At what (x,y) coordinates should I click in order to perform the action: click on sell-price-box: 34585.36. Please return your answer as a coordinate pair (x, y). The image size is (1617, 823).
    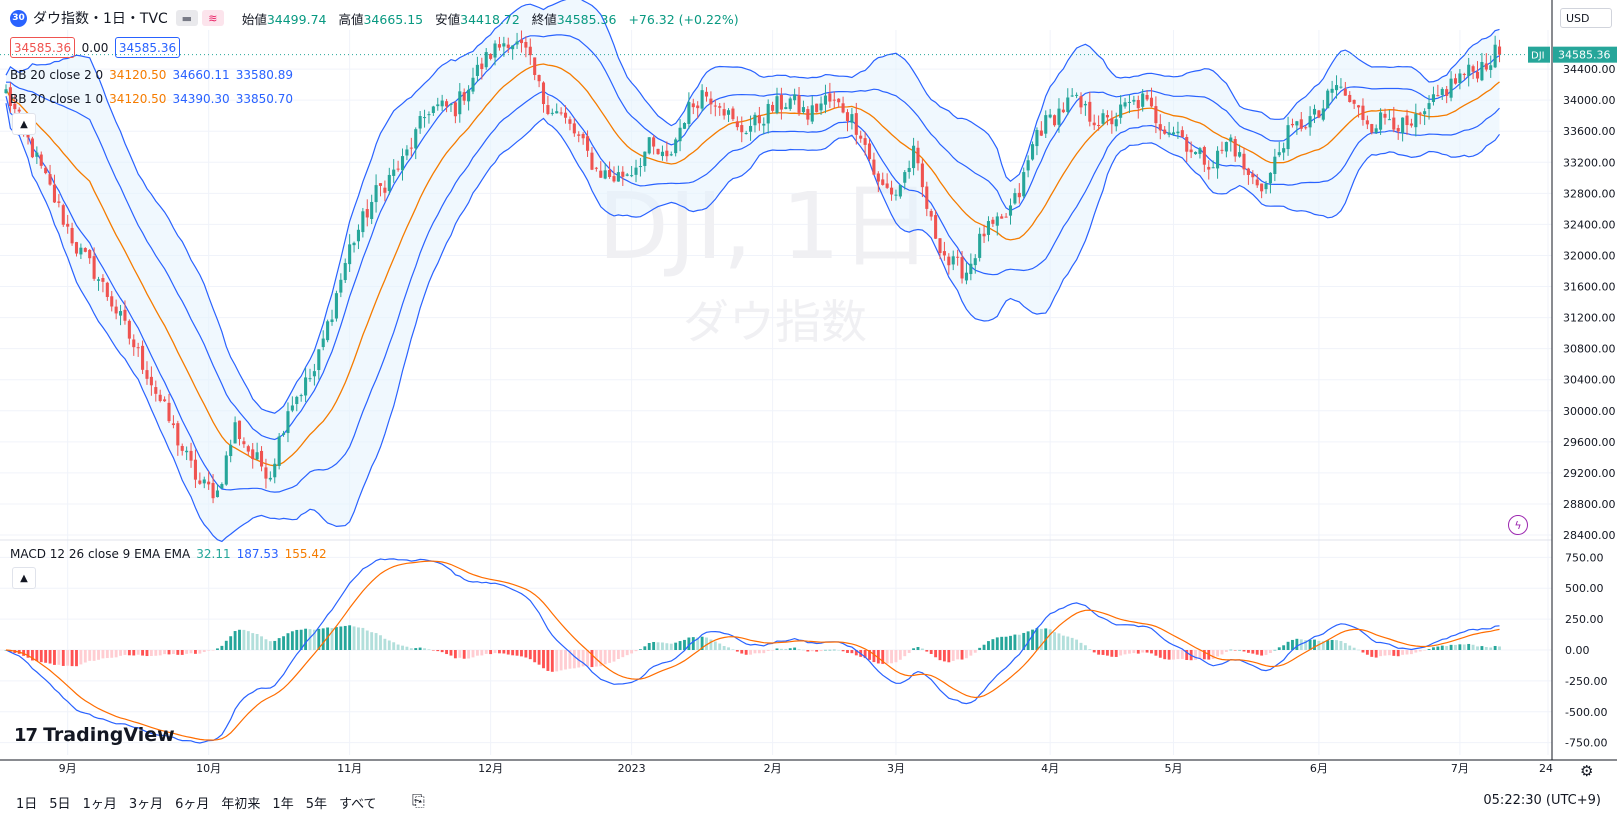
    Looking at the image, I should click on (42, 47).